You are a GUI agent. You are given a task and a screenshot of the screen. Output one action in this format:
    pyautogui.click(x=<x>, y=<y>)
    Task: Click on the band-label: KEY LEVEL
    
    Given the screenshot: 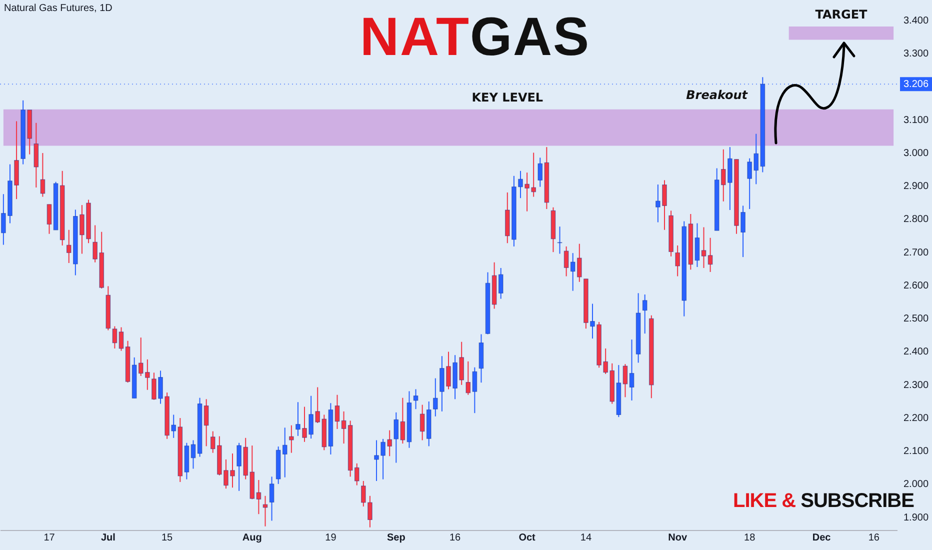 What is the action you would take?
    pyautogui.click(x=508, y=97)
    